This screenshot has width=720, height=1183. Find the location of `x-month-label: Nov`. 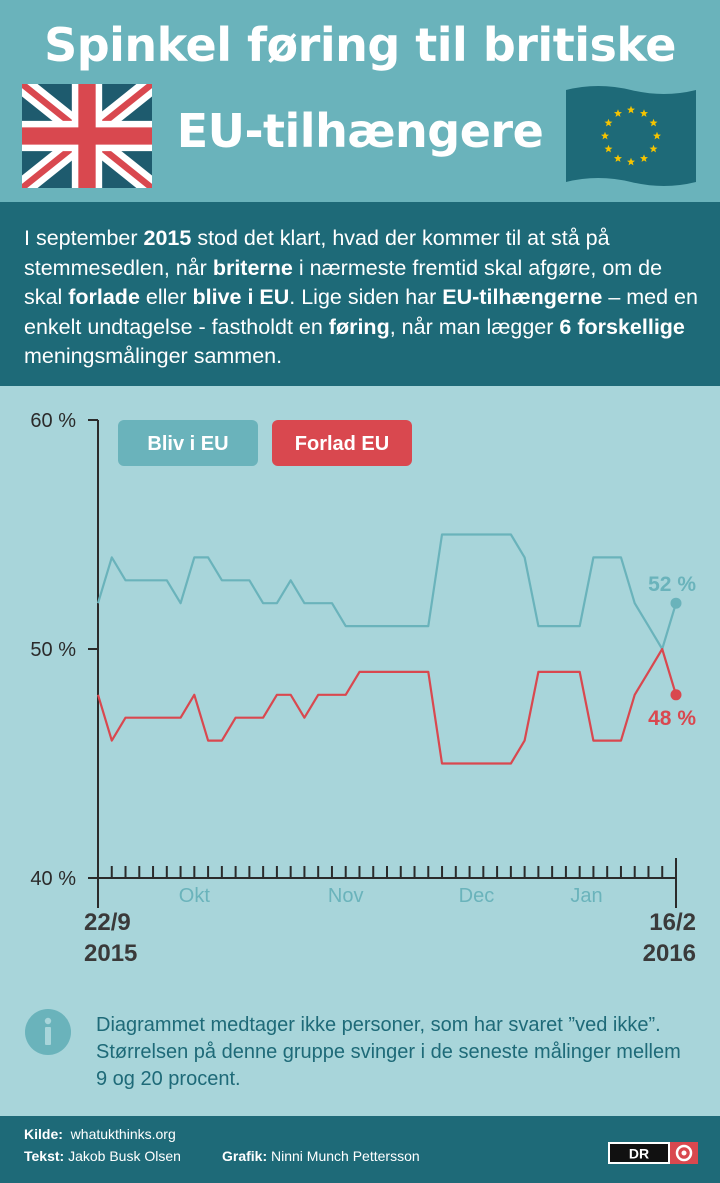

x-month-label: Nov is located at coordinates (346, 896).